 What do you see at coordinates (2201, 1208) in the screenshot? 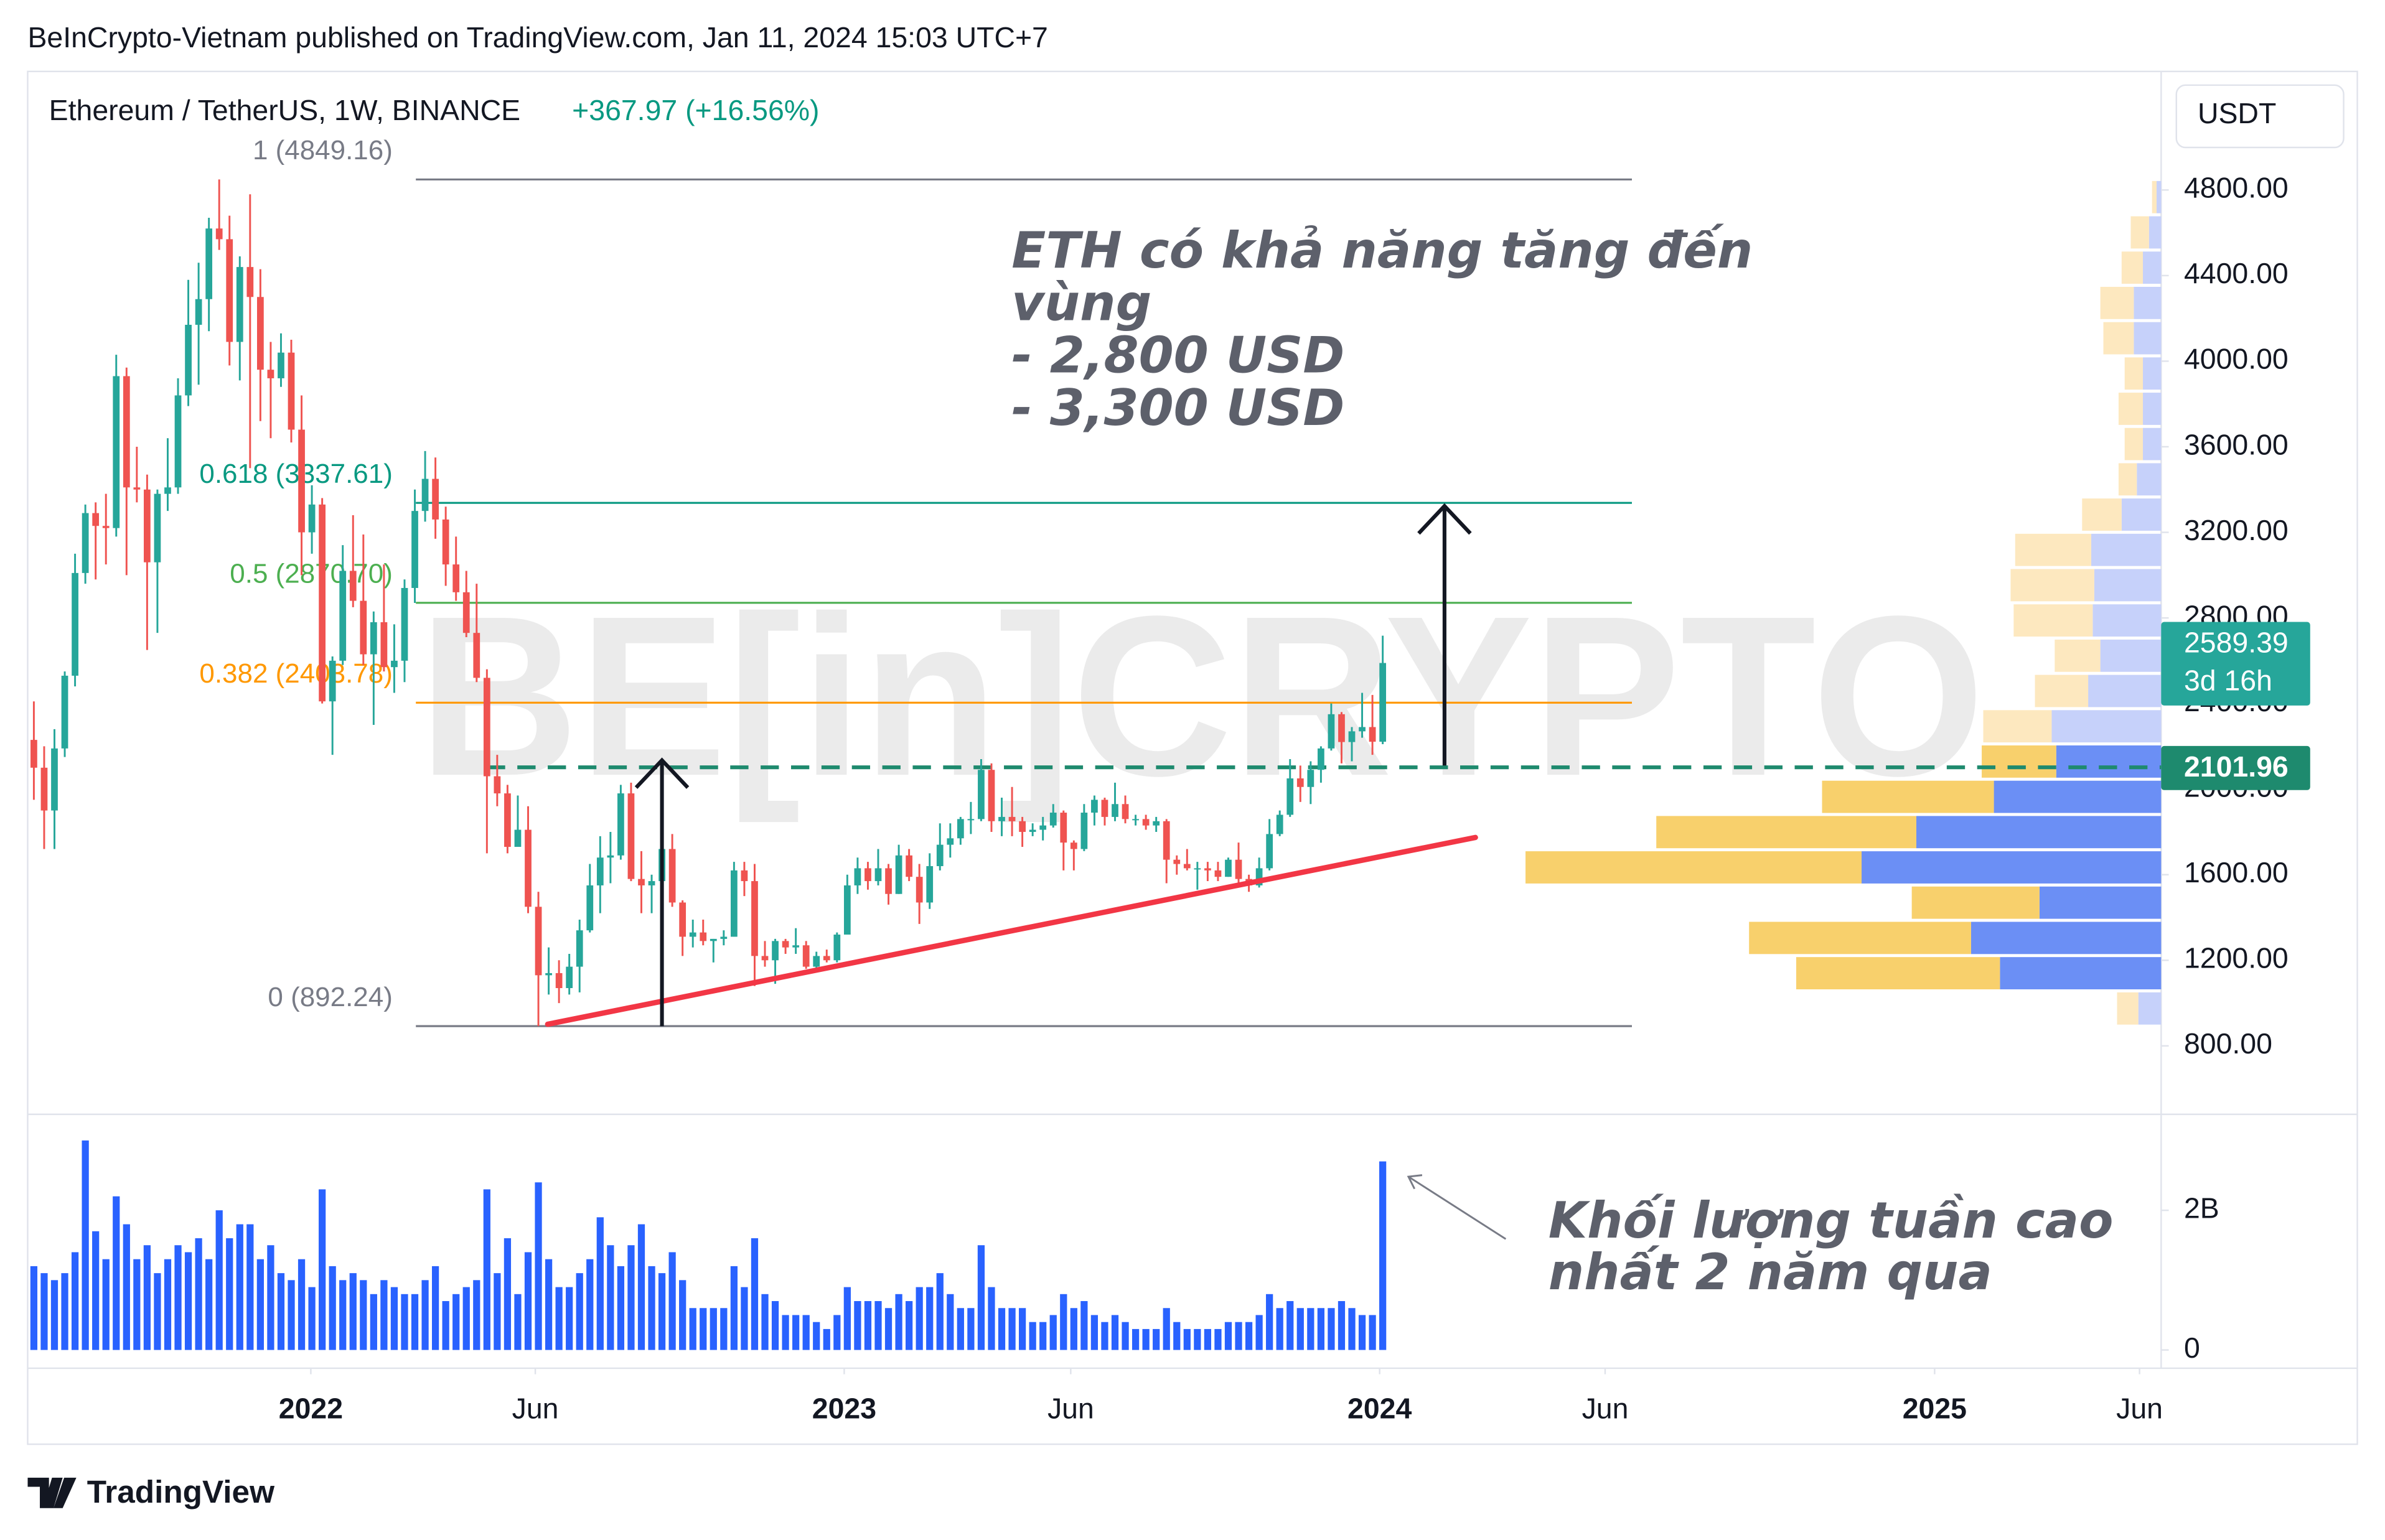
I see `volume-tick-label: 2B` at bounding box center [2201, 1208].